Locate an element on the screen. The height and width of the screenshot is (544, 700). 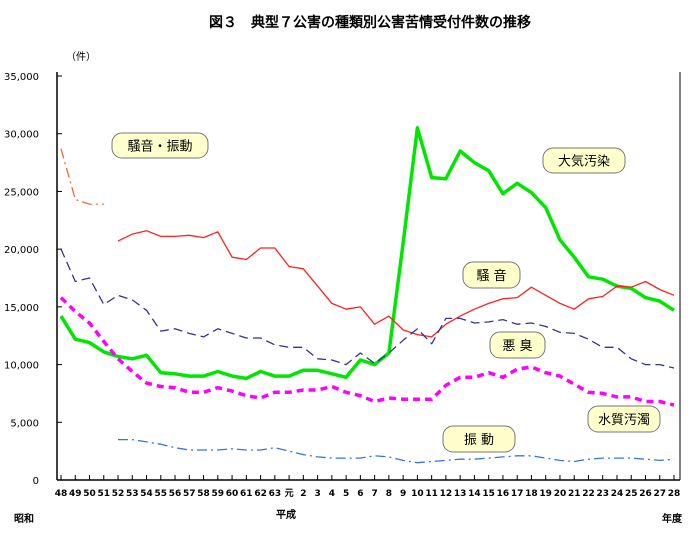
x-tick-label: 25 is located at coordinates (631, 494).